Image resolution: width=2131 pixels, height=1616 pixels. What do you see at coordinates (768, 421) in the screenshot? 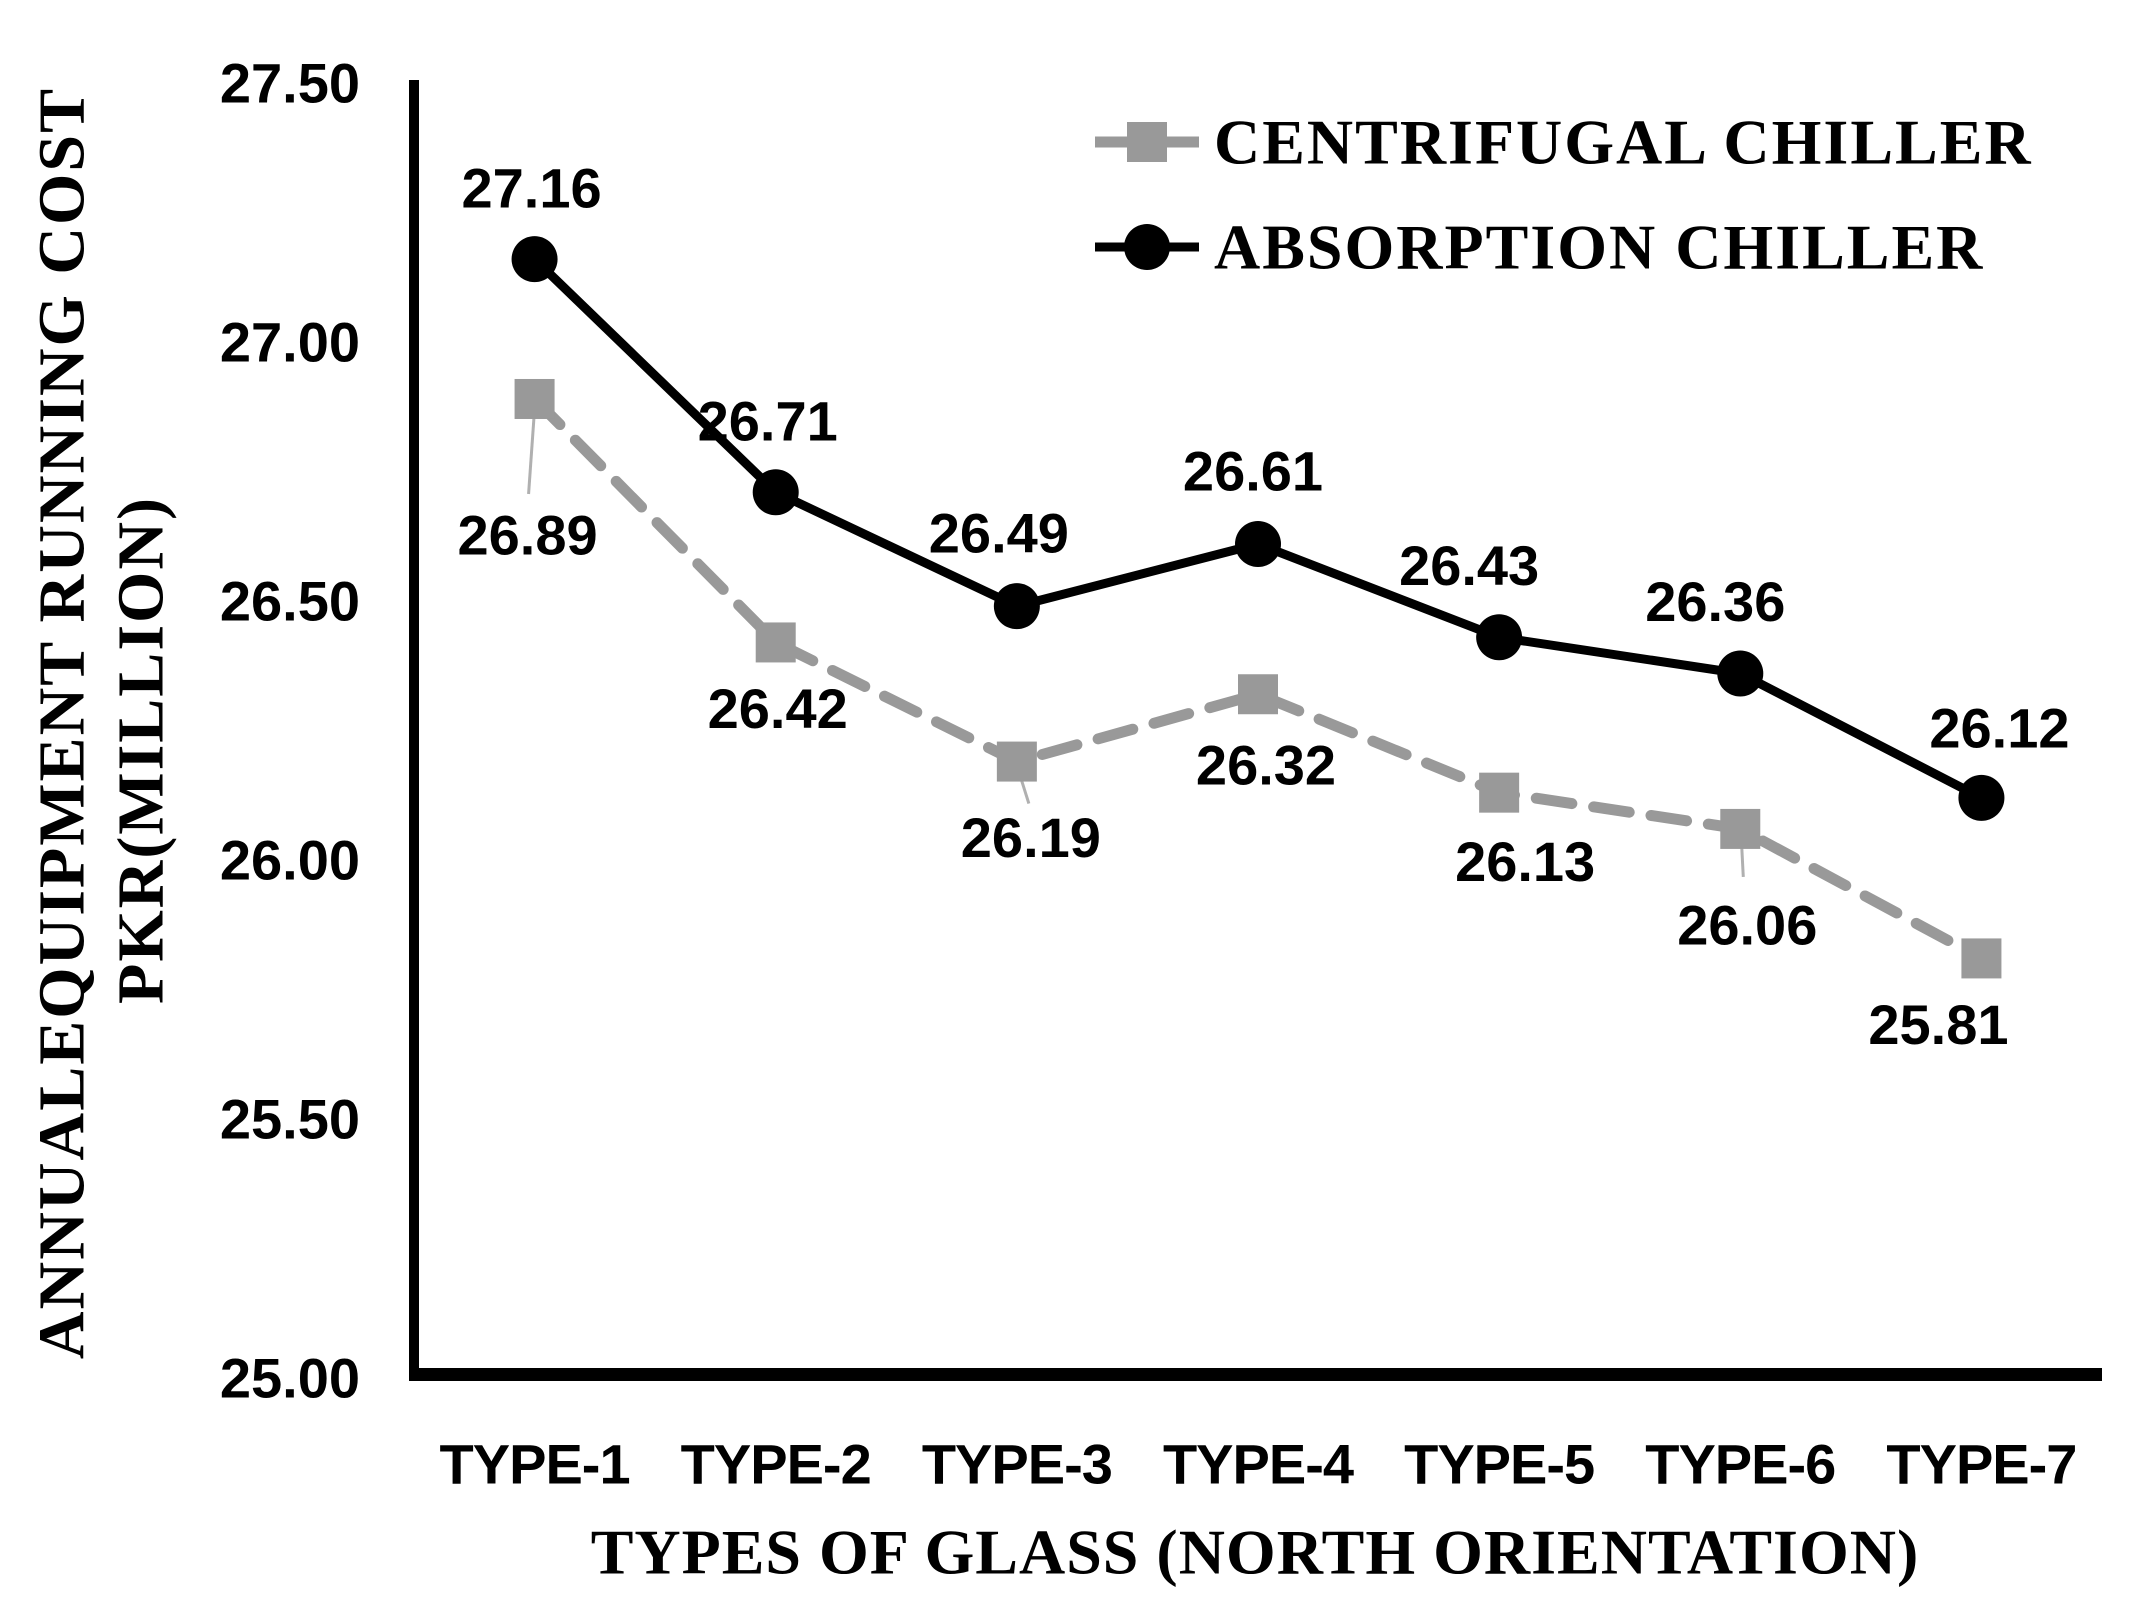
I see `data-label: 26.71` at bounding box center [768, 421].